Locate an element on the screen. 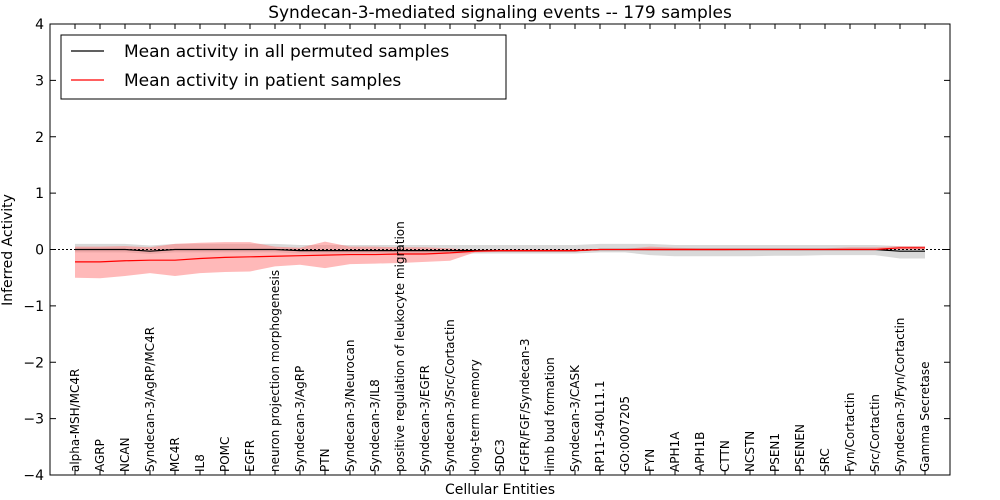 This screenshot has height=500, width=1000. x-category-label: NCSTN is located at coordinates (750, 451).